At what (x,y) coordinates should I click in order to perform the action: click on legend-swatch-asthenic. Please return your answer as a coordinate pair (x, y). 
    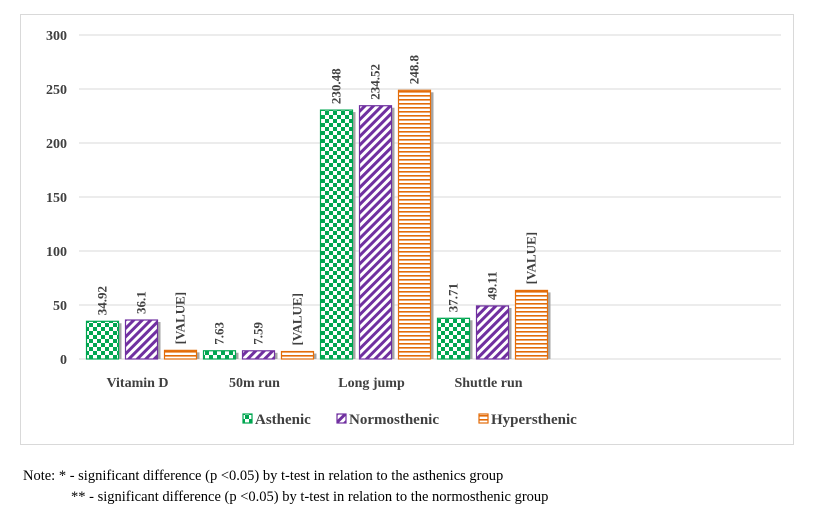
    Looking at the image, I should click on (247, 418).